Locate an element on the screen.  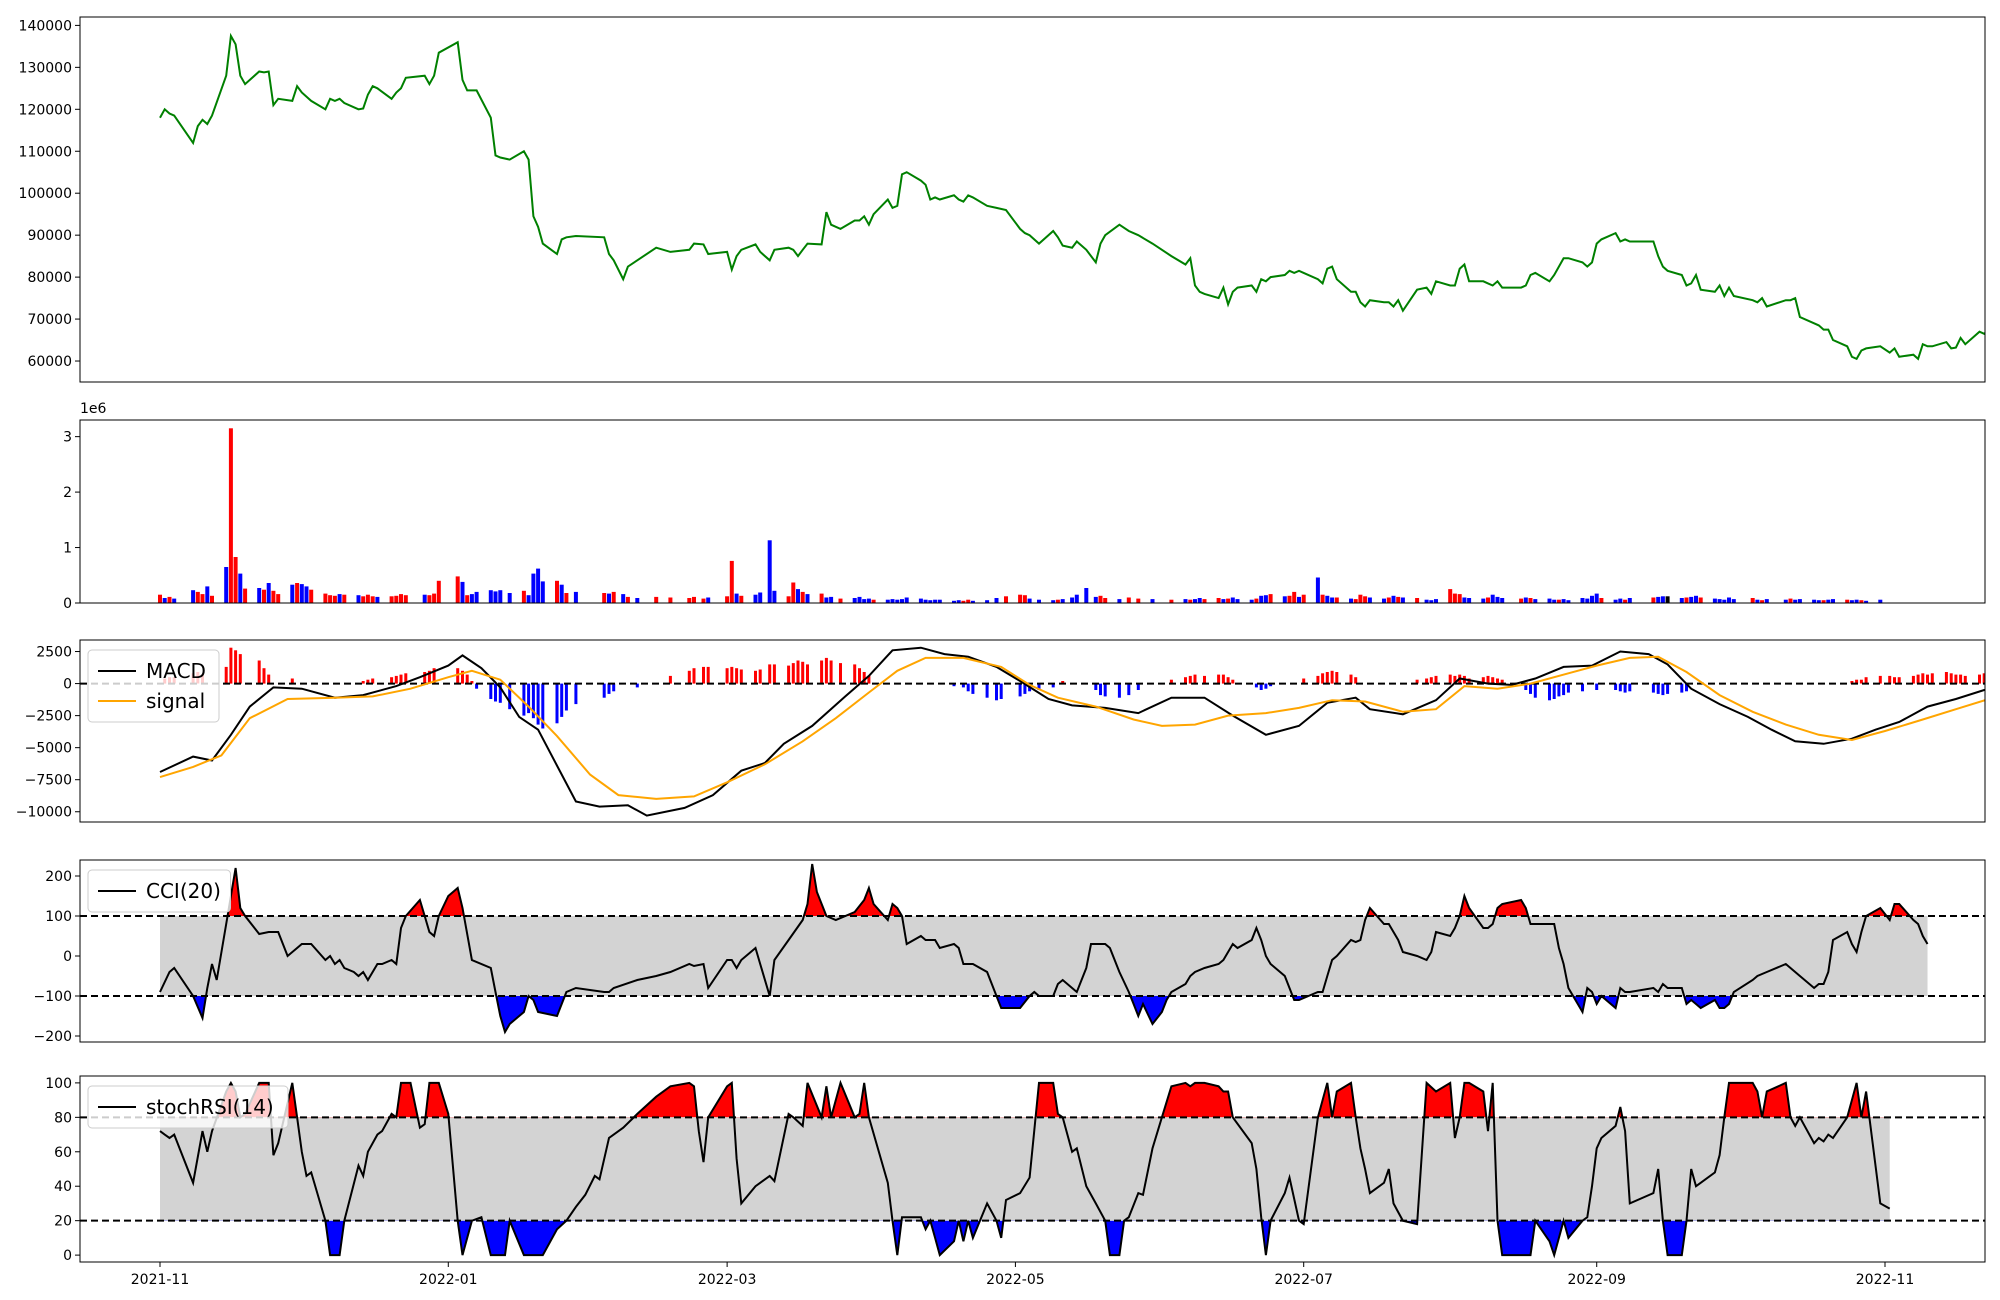
stochrsi-ytick-label: 80 is located at coordinates (63, 1118).